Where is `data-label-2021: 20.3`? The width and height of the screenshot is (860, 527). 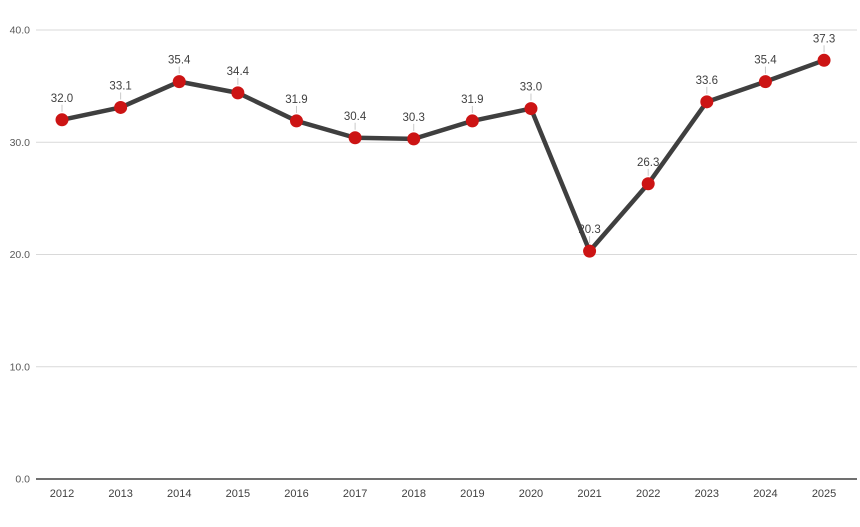 data-label-2021: 20.3 is located at coordinates (589, 230).